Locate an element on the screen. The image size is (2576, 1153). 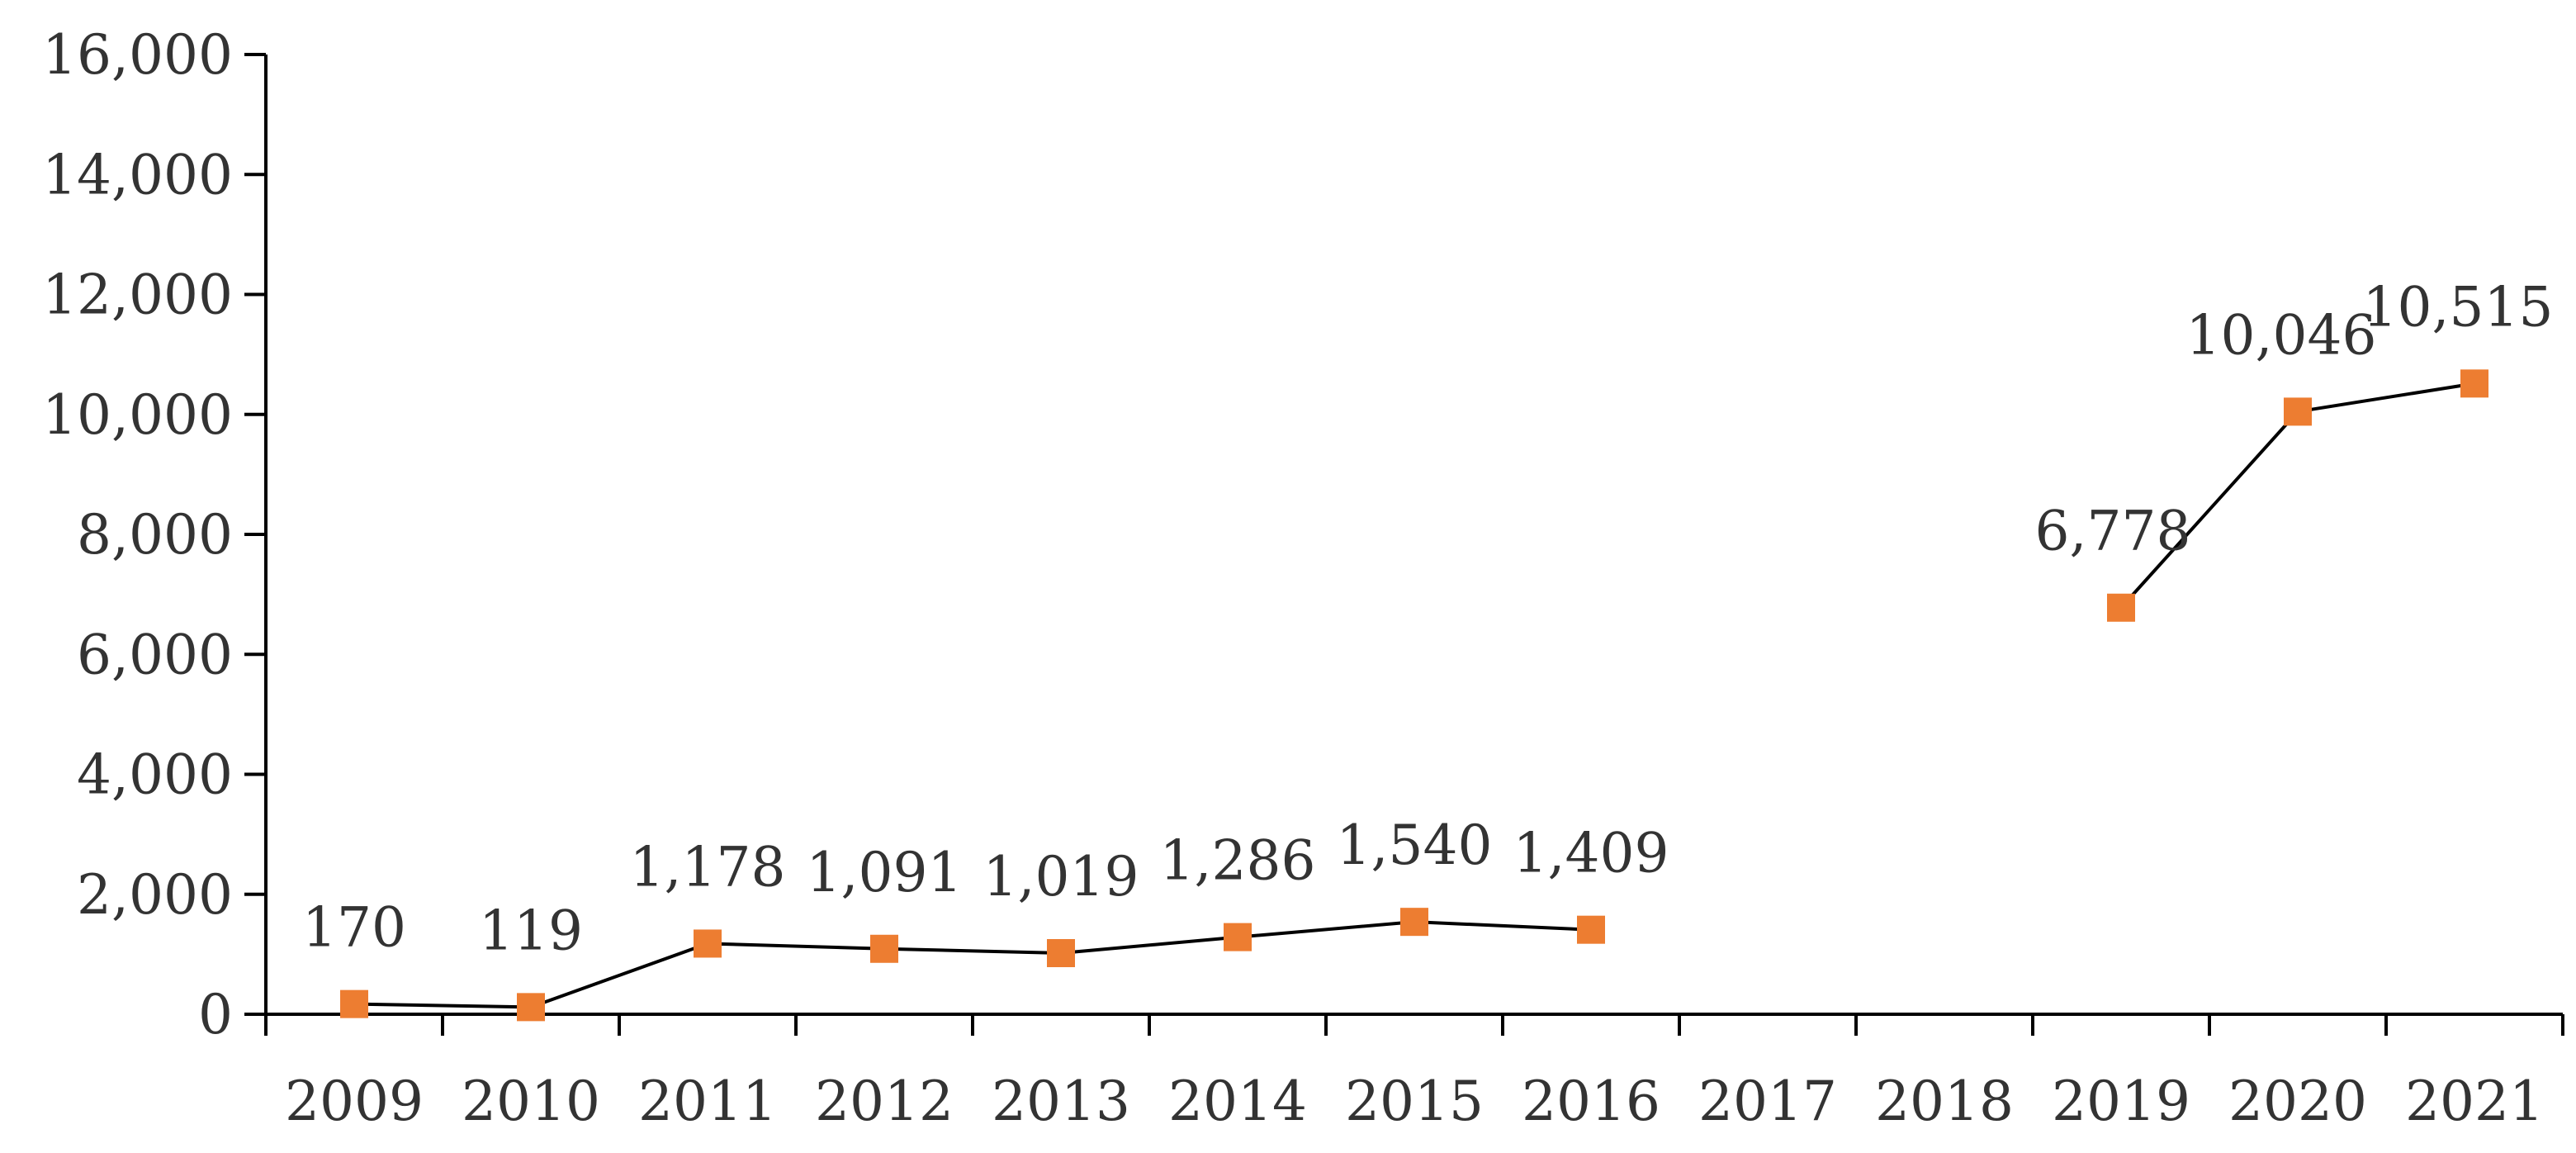
y-tick-label: 0 is located at coordinates (215, 1014).